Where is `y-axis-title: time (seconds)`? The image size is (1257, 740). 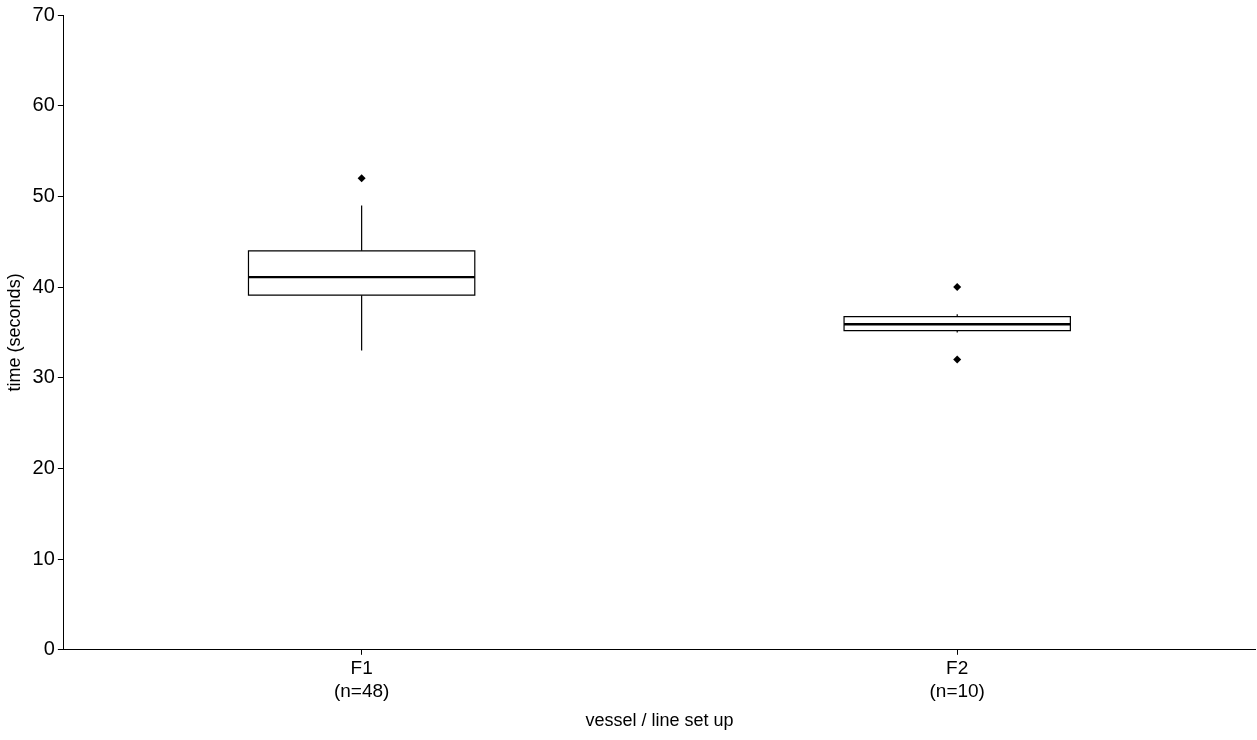
y-axis-title: time (seconds) is located at coordinates (13, 332).